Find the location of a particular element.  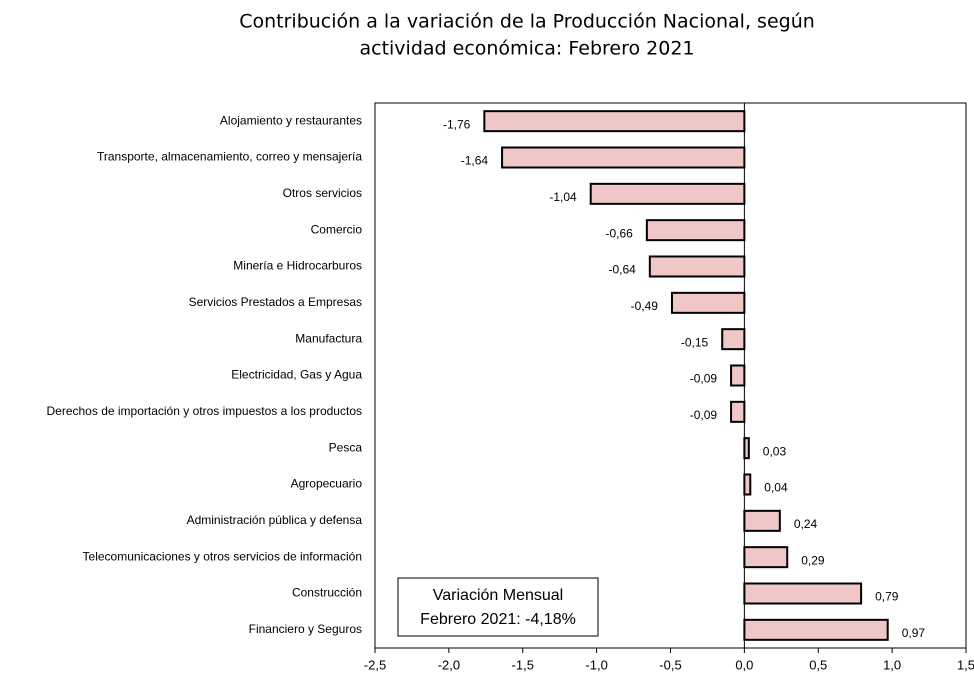

x-tick-label: 0,5 is located at coordinates (818, 664).